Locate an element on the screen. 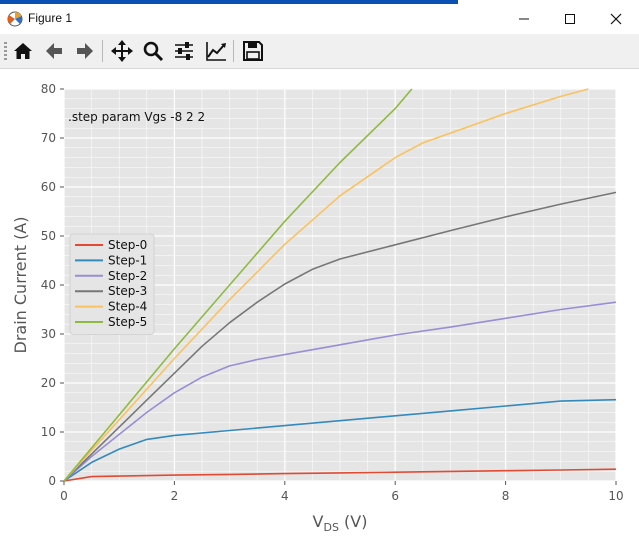 The image size is (639, 551). home-icon is located at coordinates (23, 51).